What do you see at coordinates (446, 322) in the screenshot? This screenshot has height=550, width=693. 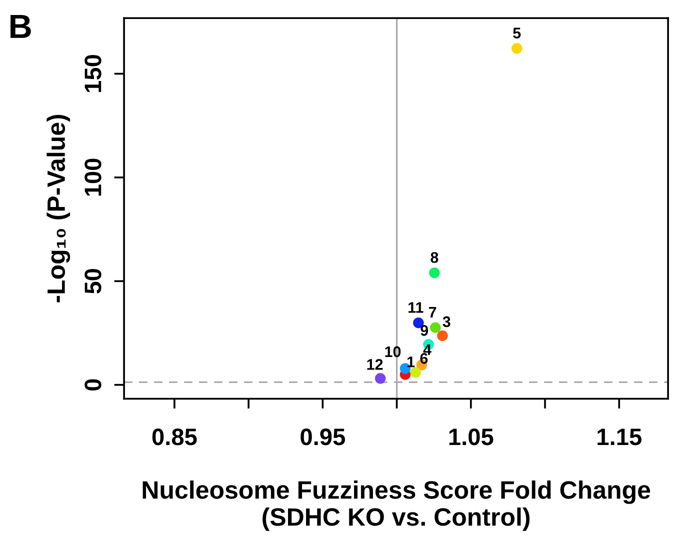 I see `annotation: 3` at bounding box center [446, 322].